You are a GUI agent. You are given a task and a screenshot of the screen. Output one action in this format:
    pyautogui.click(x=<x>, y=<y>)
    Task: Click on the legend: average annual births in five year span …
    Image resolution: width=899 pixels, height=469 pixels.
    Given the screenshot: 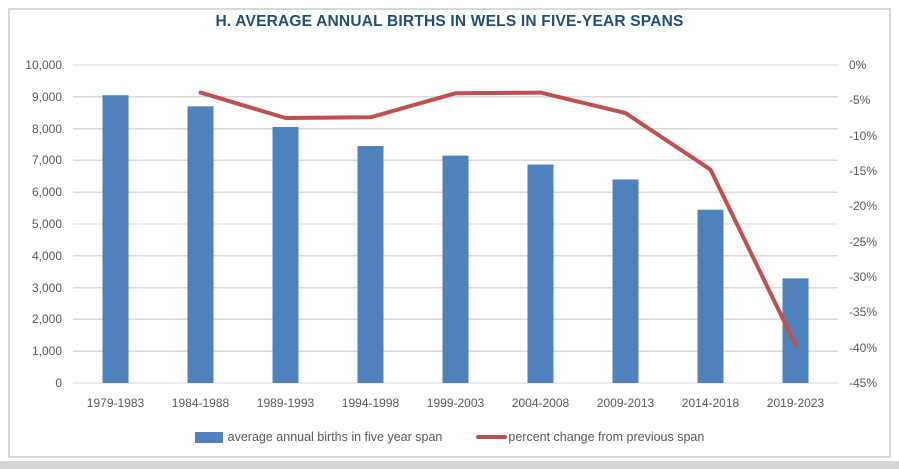 What is the action you would take?
    pyautogui.click(x=449, y=437)
    